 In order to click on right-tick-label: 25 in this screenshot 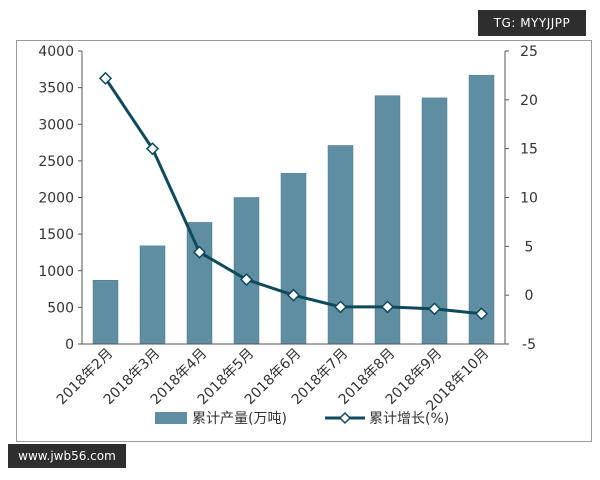, I will do `click(529, 52)`.